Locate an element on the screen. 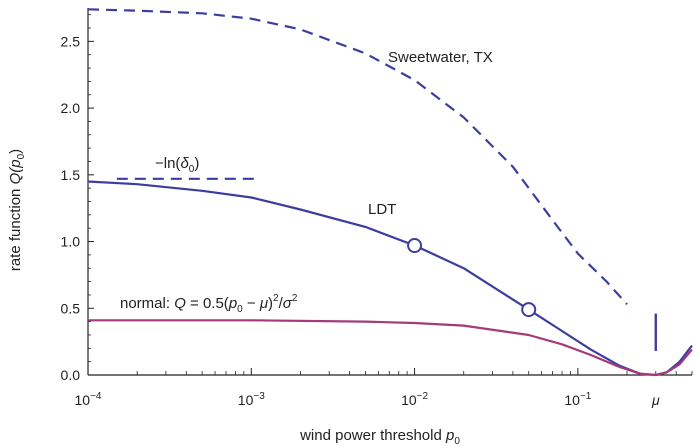 The width and height of the screenshot is (697, 446). x-tick-label: 10⁻² is located at coordinates (414, 399).